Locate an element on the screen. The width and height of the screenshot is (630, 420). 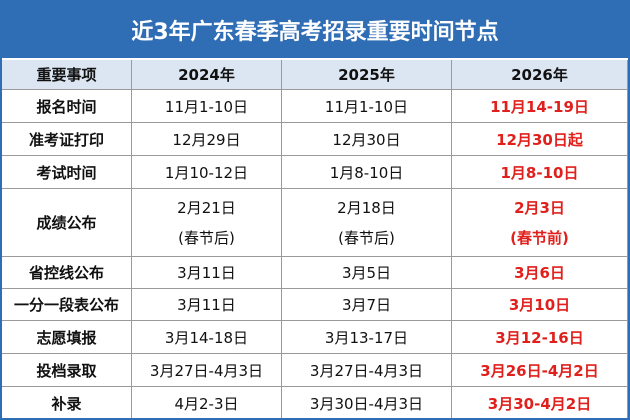
table-cell: 3月7日 is located at coordinates (367, 305).